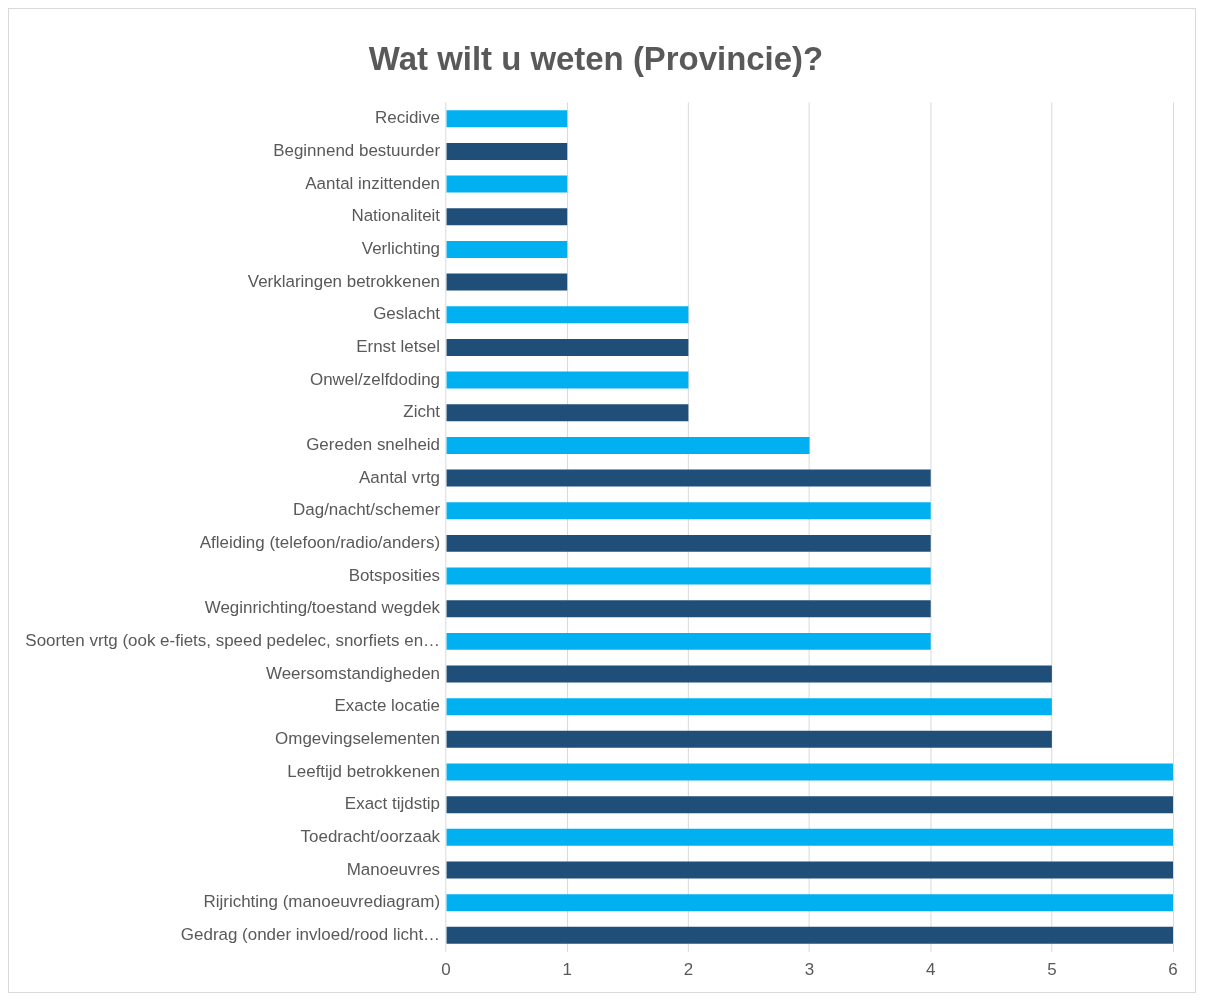  What do you see at coordinates (1173, 969) in the screenshot?
I see `x-tick-label: 6` at bounding box center [1173, 969].